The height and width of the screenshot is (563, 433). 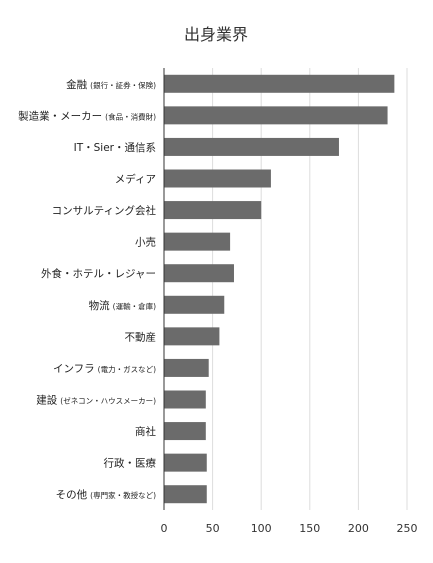 I want to click on x-tick-label: 150, so click(x=309, y=528).